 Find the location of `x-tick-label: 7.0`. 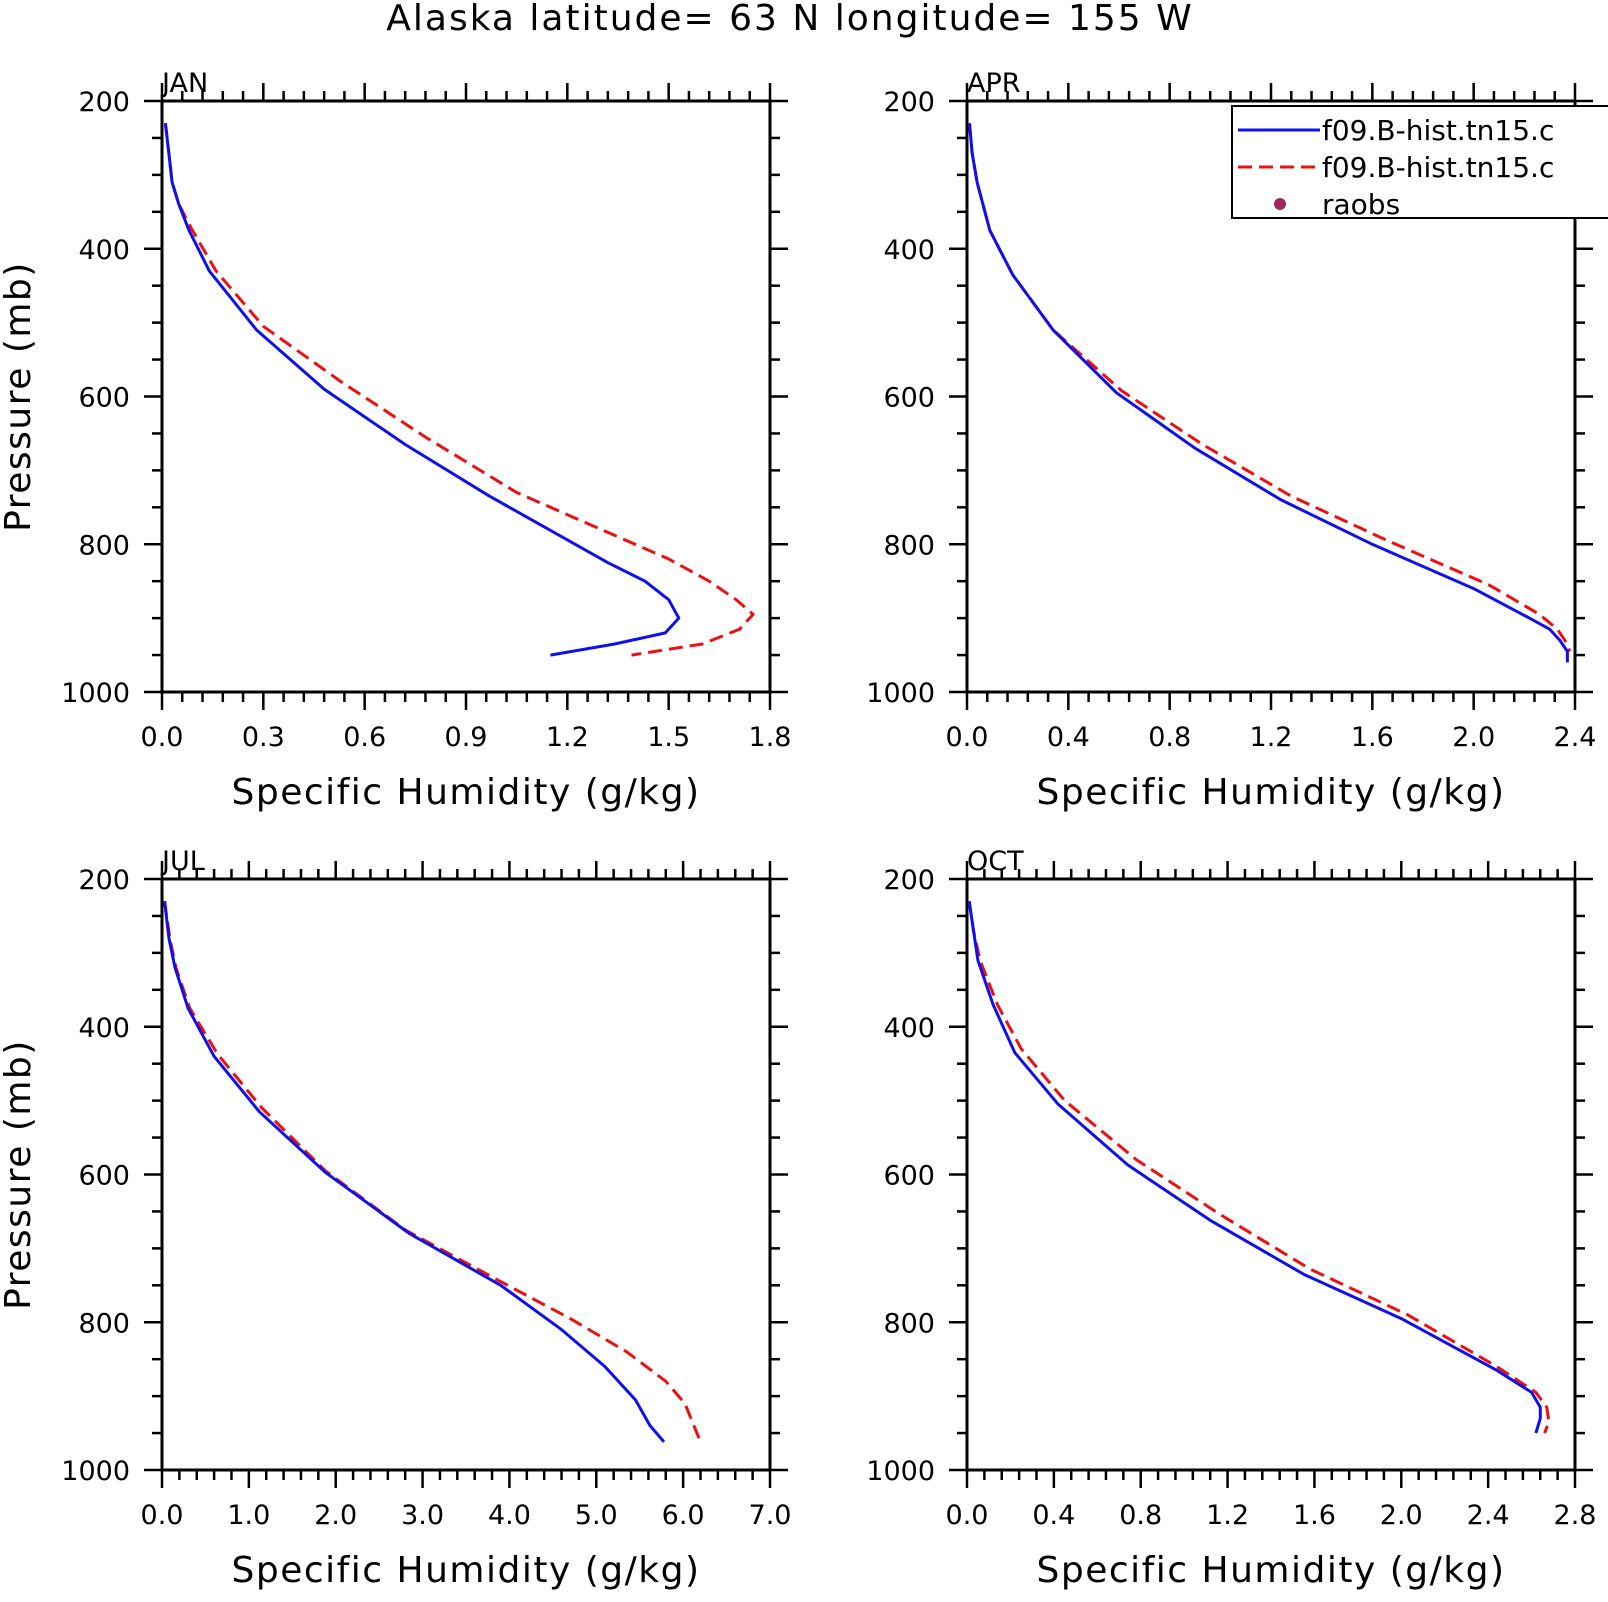

x-tick-label: 7.0 is located at coordinates (770, 1515).